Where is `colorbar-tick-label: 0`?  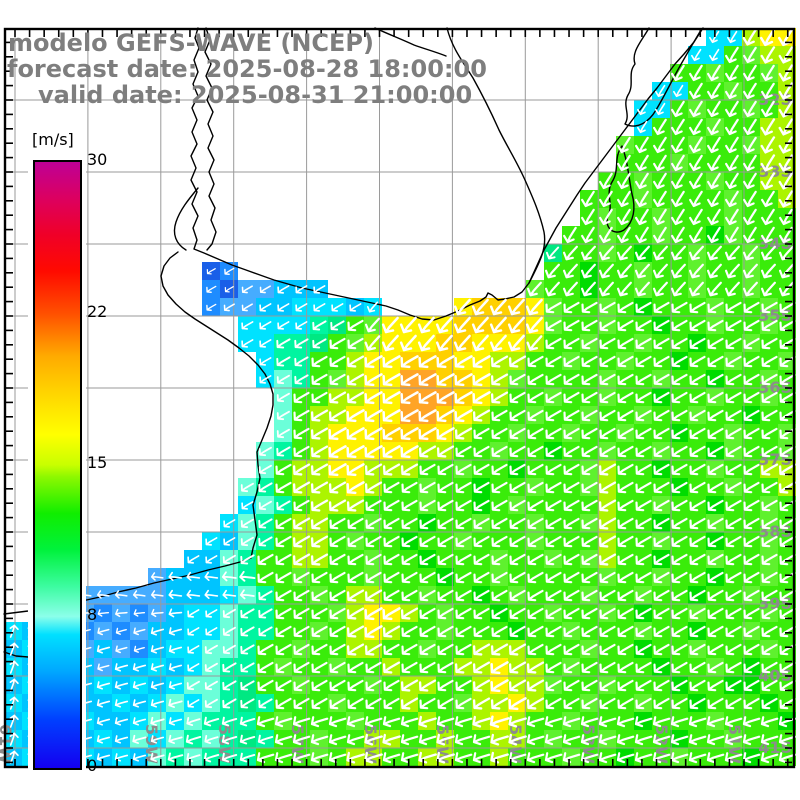 colorbar-tick-label: 0 is located at coordinates (92, 765).